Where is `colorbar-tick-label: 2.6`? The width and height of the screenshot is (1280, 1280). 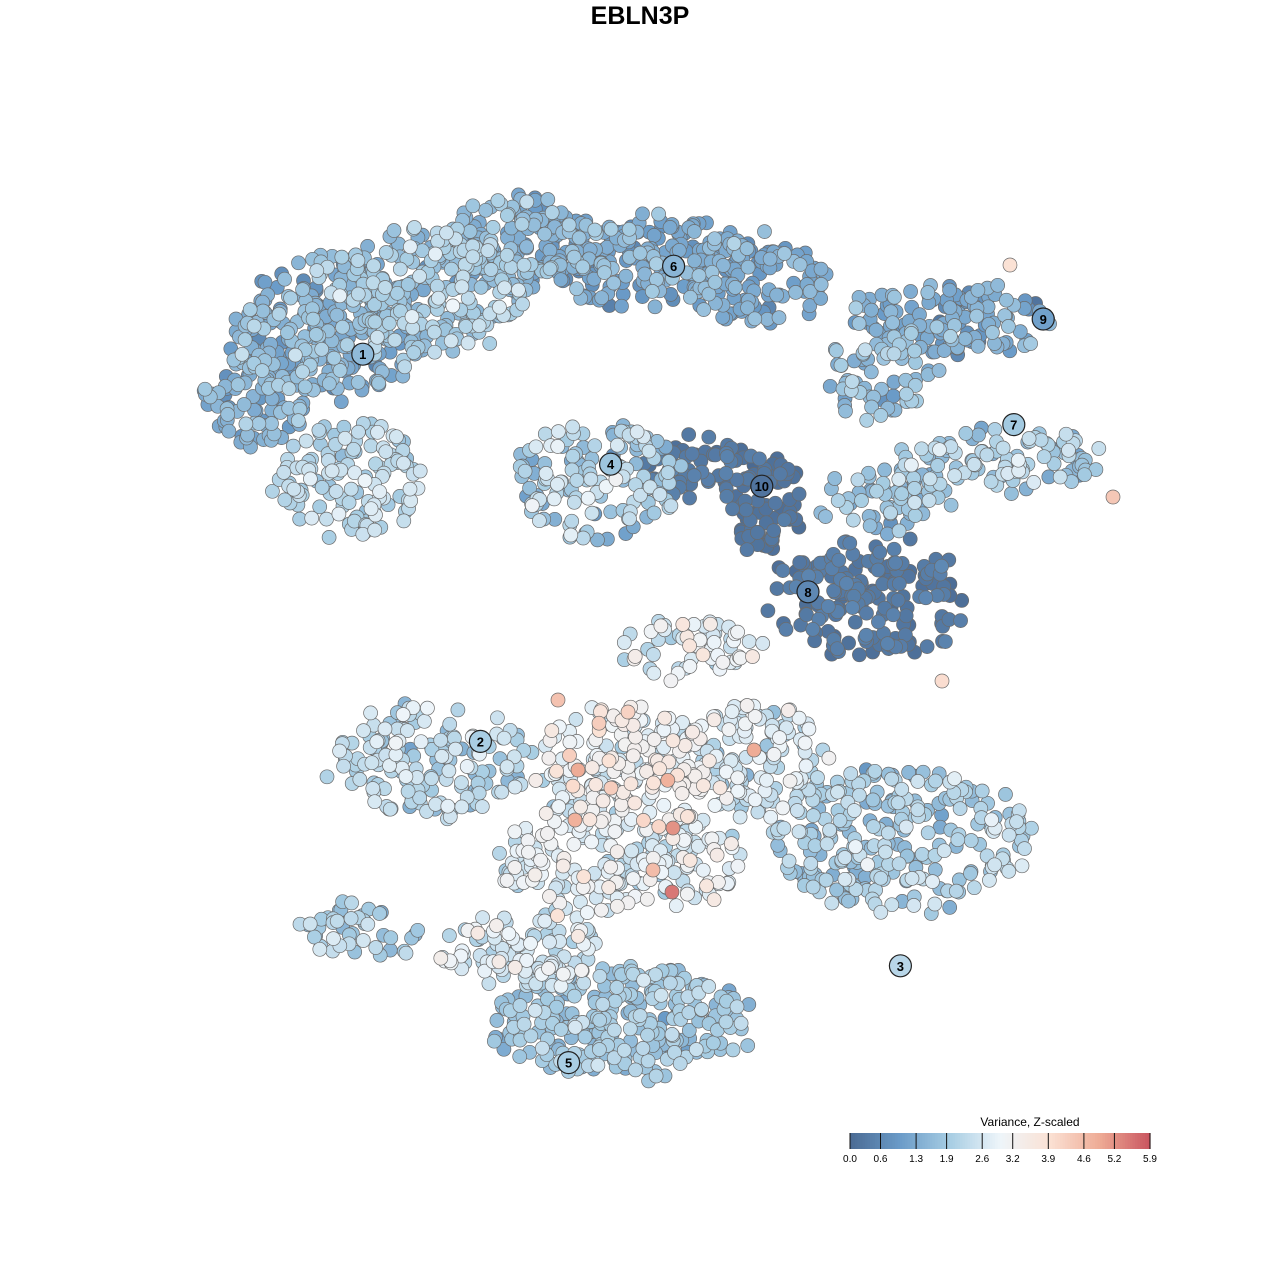
colorbar-tick-label: 2.6 is located at coordinates (982, 1159).